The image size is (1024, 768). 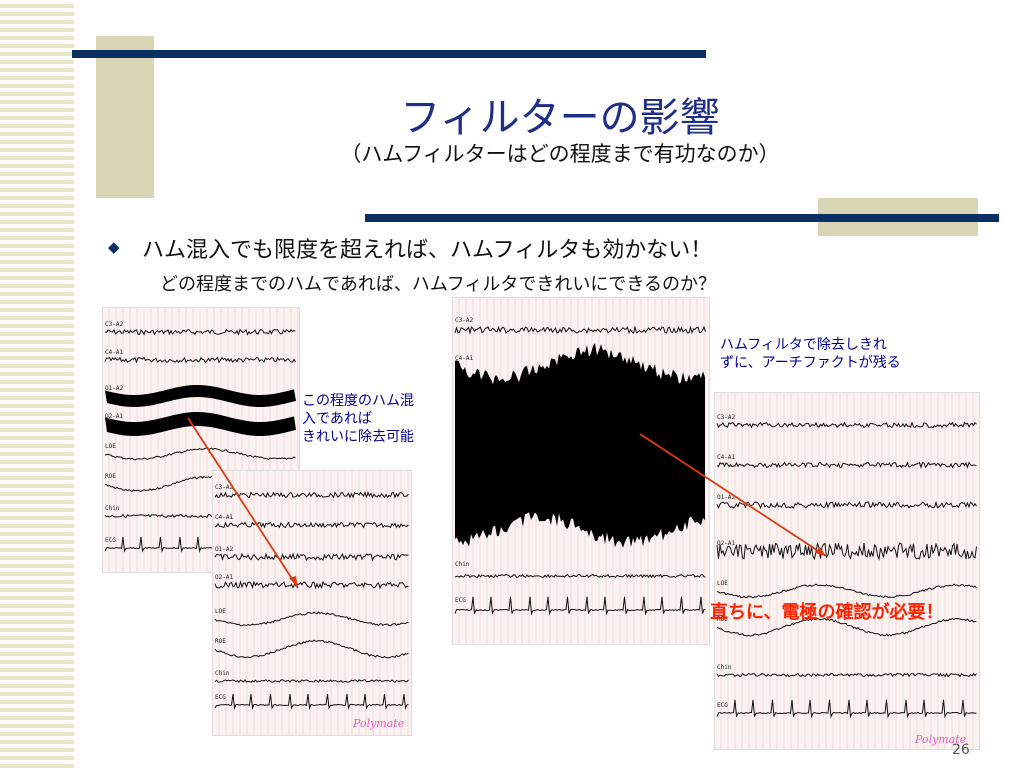 I want to click on page-number: 26, so click(x=961, y=750).